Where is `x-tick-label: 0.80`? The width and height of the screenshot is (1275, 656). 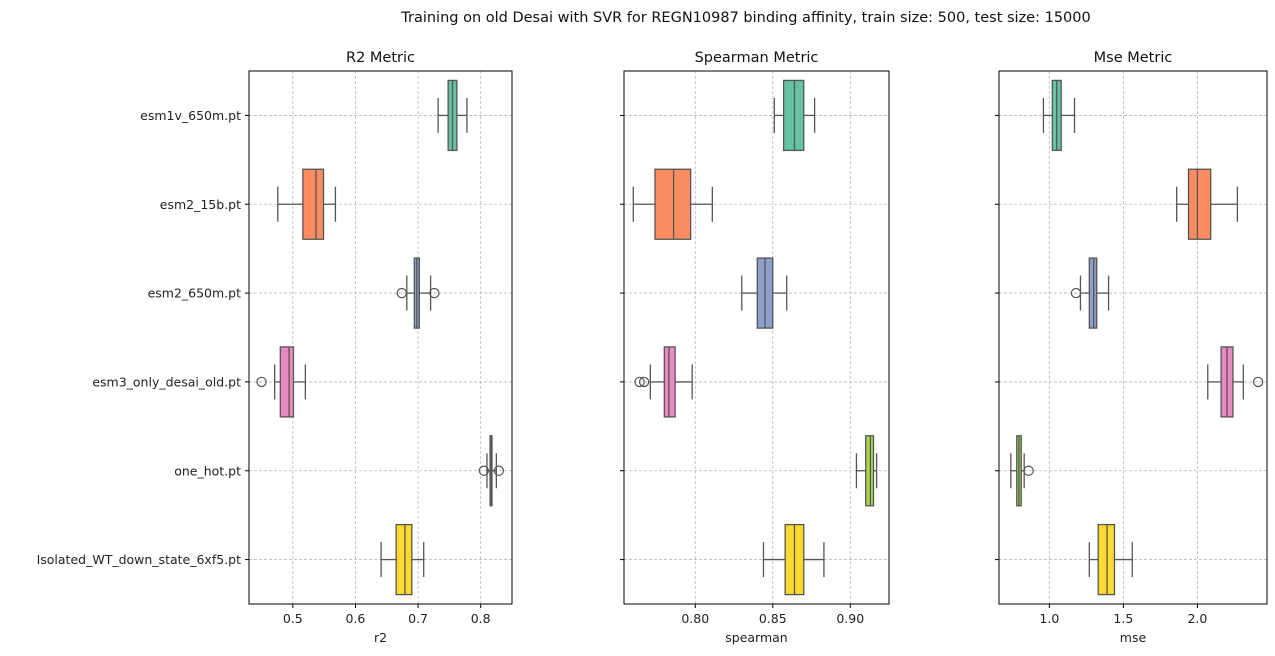
x-tick-label: 0.80 is located at coordinates (695, 618).